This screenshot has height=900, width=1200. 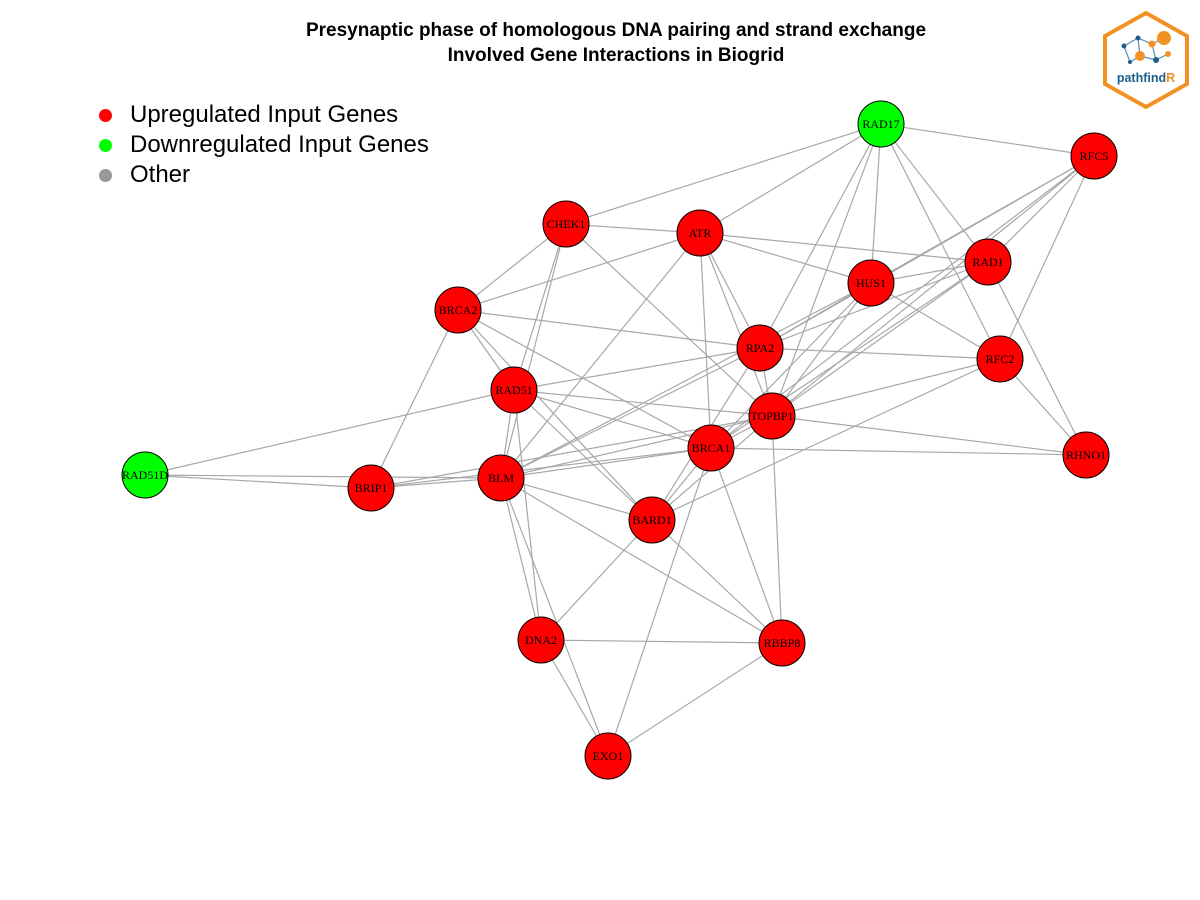 What do you see at coordinates (521, 559) in the screenshot?
I see `edge-blm-dna2` at bounding box center [521, 559].